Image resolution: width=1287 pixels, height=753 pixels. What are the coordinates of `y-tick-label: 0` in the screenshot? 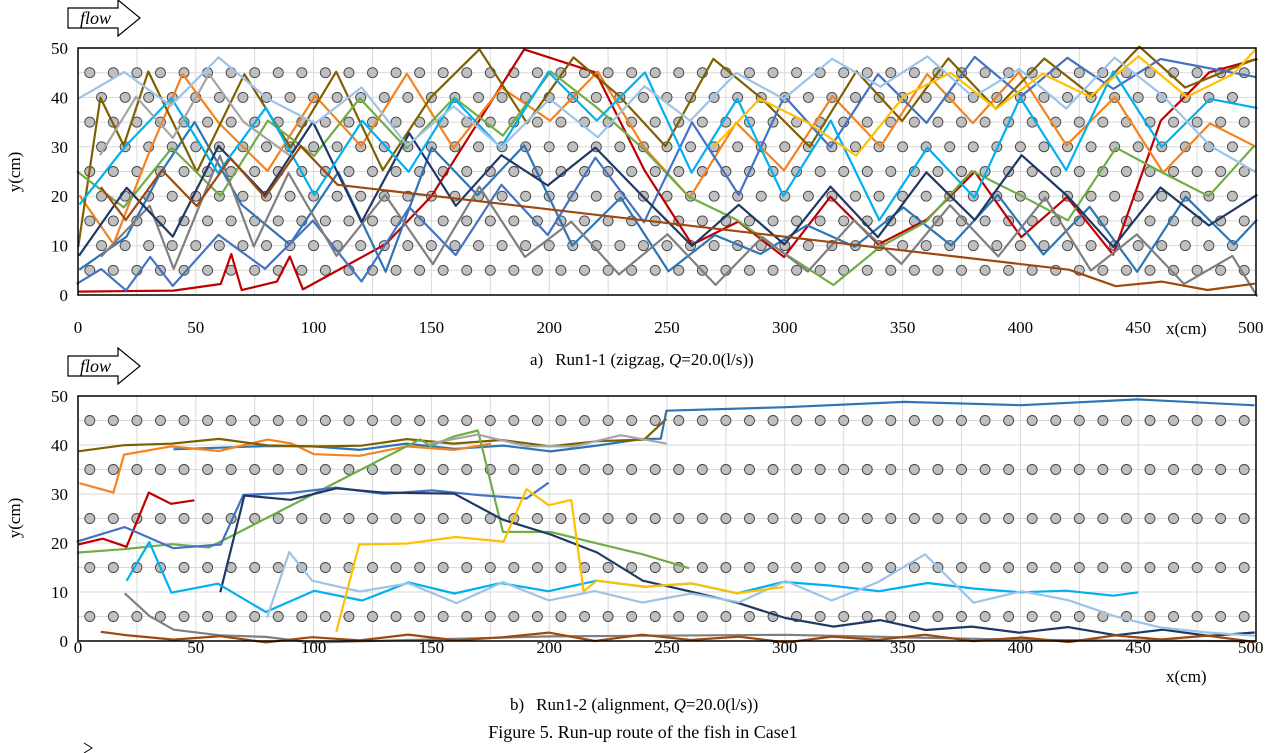 It's located at (64, 295).